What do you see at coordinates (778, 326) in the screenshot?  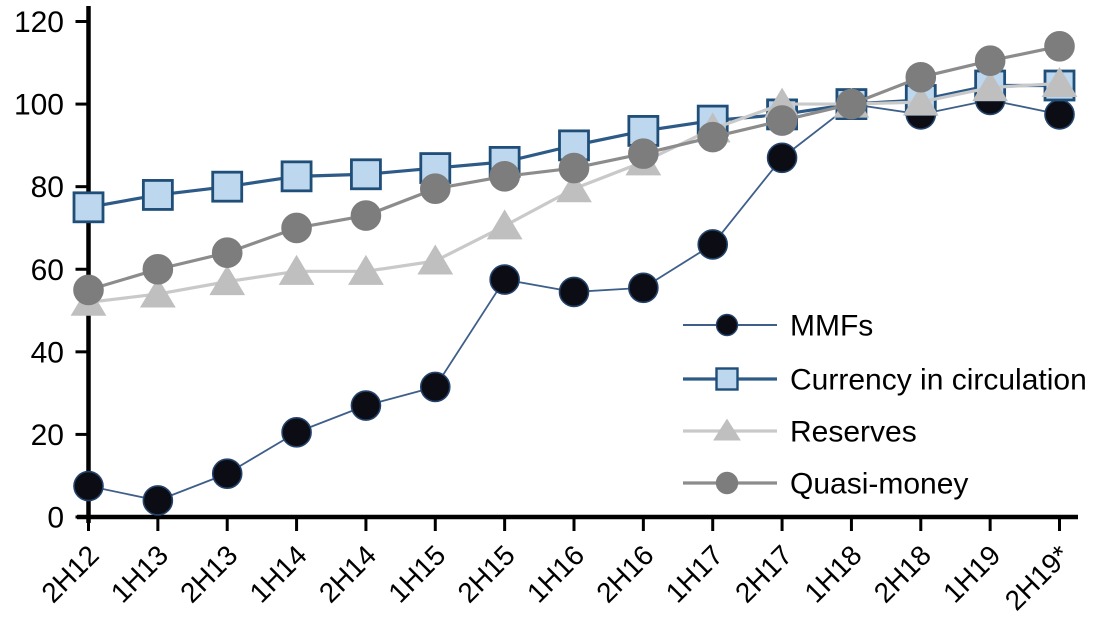 I see `legend-item-mmfs: MMFs` at bounding box center [778, 326].